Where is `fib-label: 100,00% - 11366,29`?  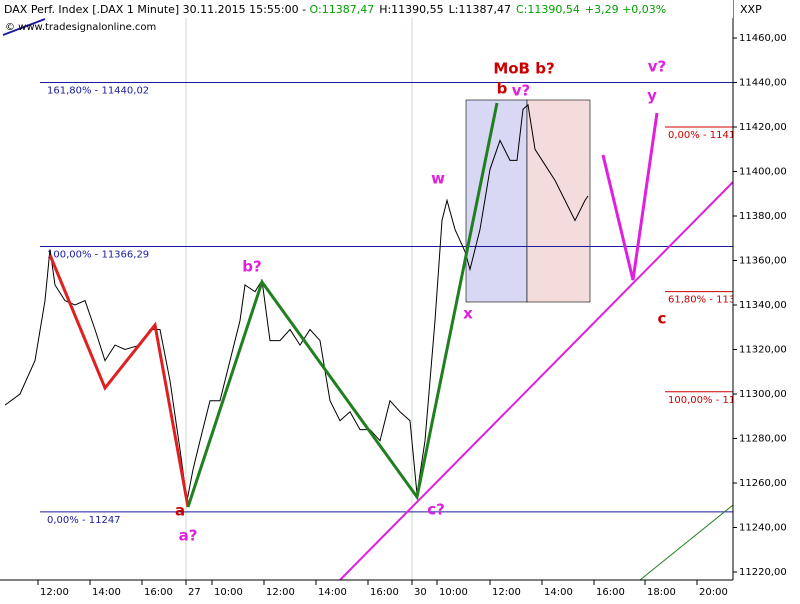 fib-label: 100,00% - 11366,29 is located at coordinates (98, 255).